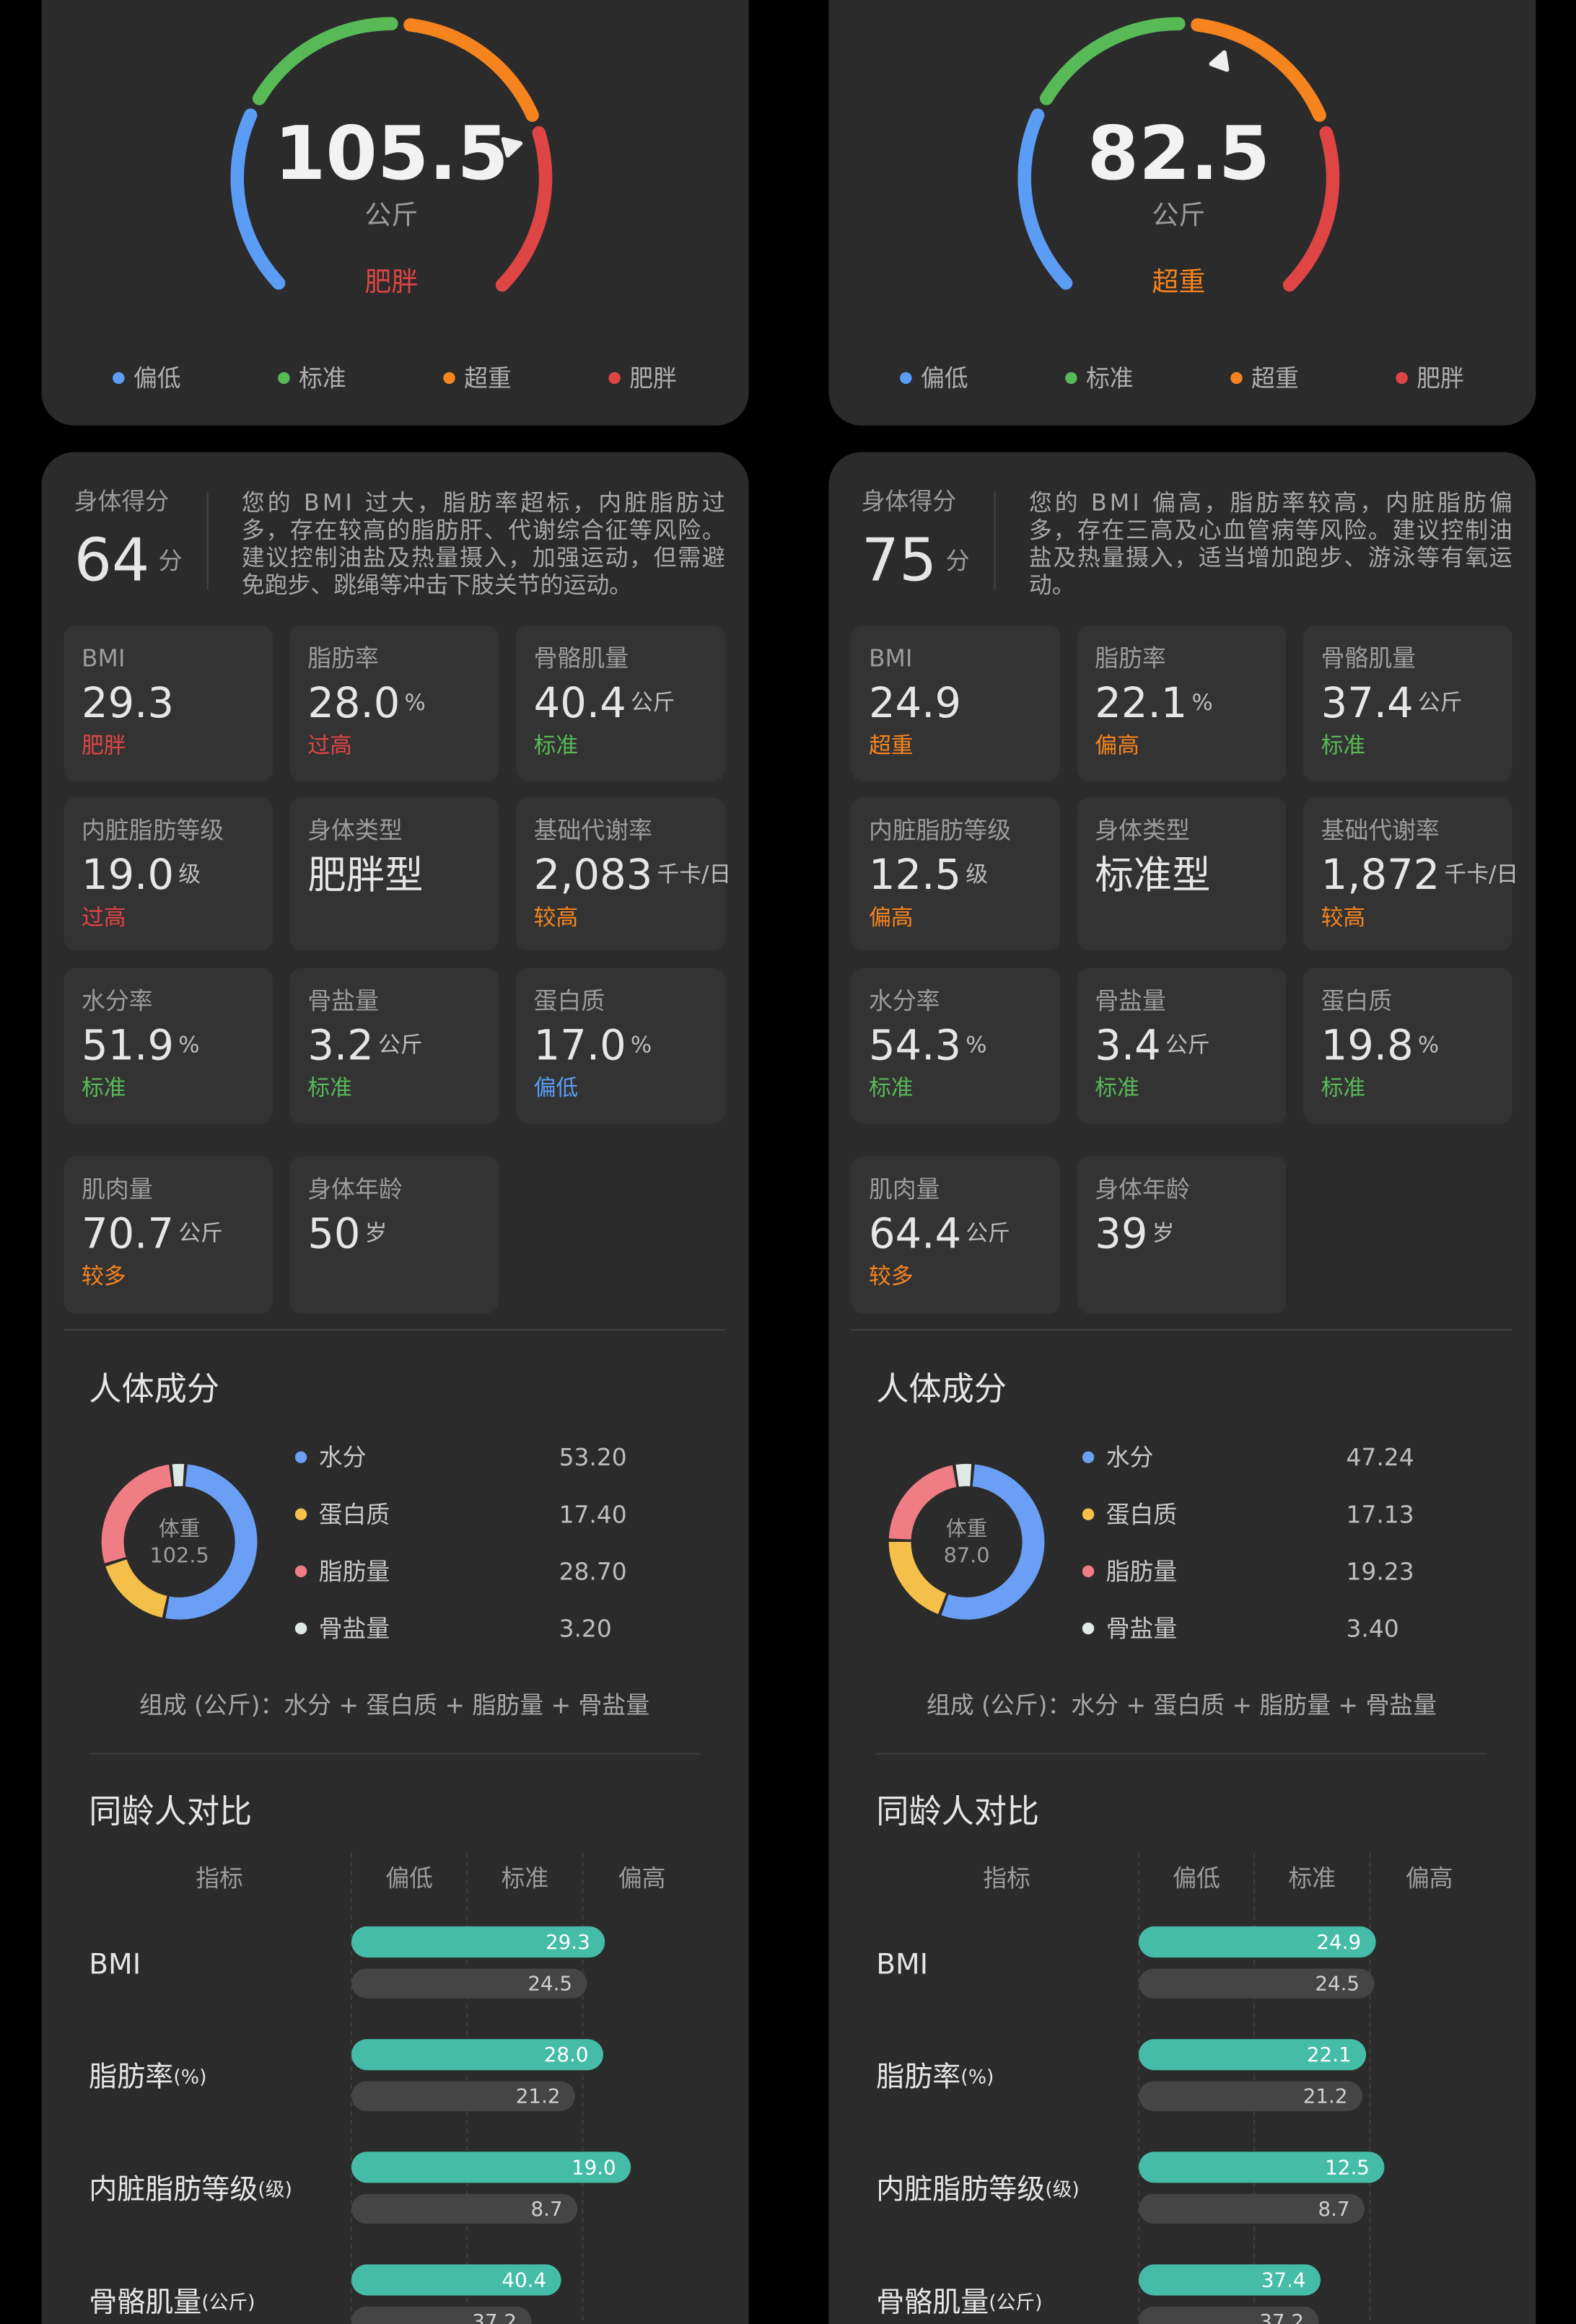  Describe the element at coordinates (366, 702) in the screenshot. I see `metric: 28.0%` at that location.